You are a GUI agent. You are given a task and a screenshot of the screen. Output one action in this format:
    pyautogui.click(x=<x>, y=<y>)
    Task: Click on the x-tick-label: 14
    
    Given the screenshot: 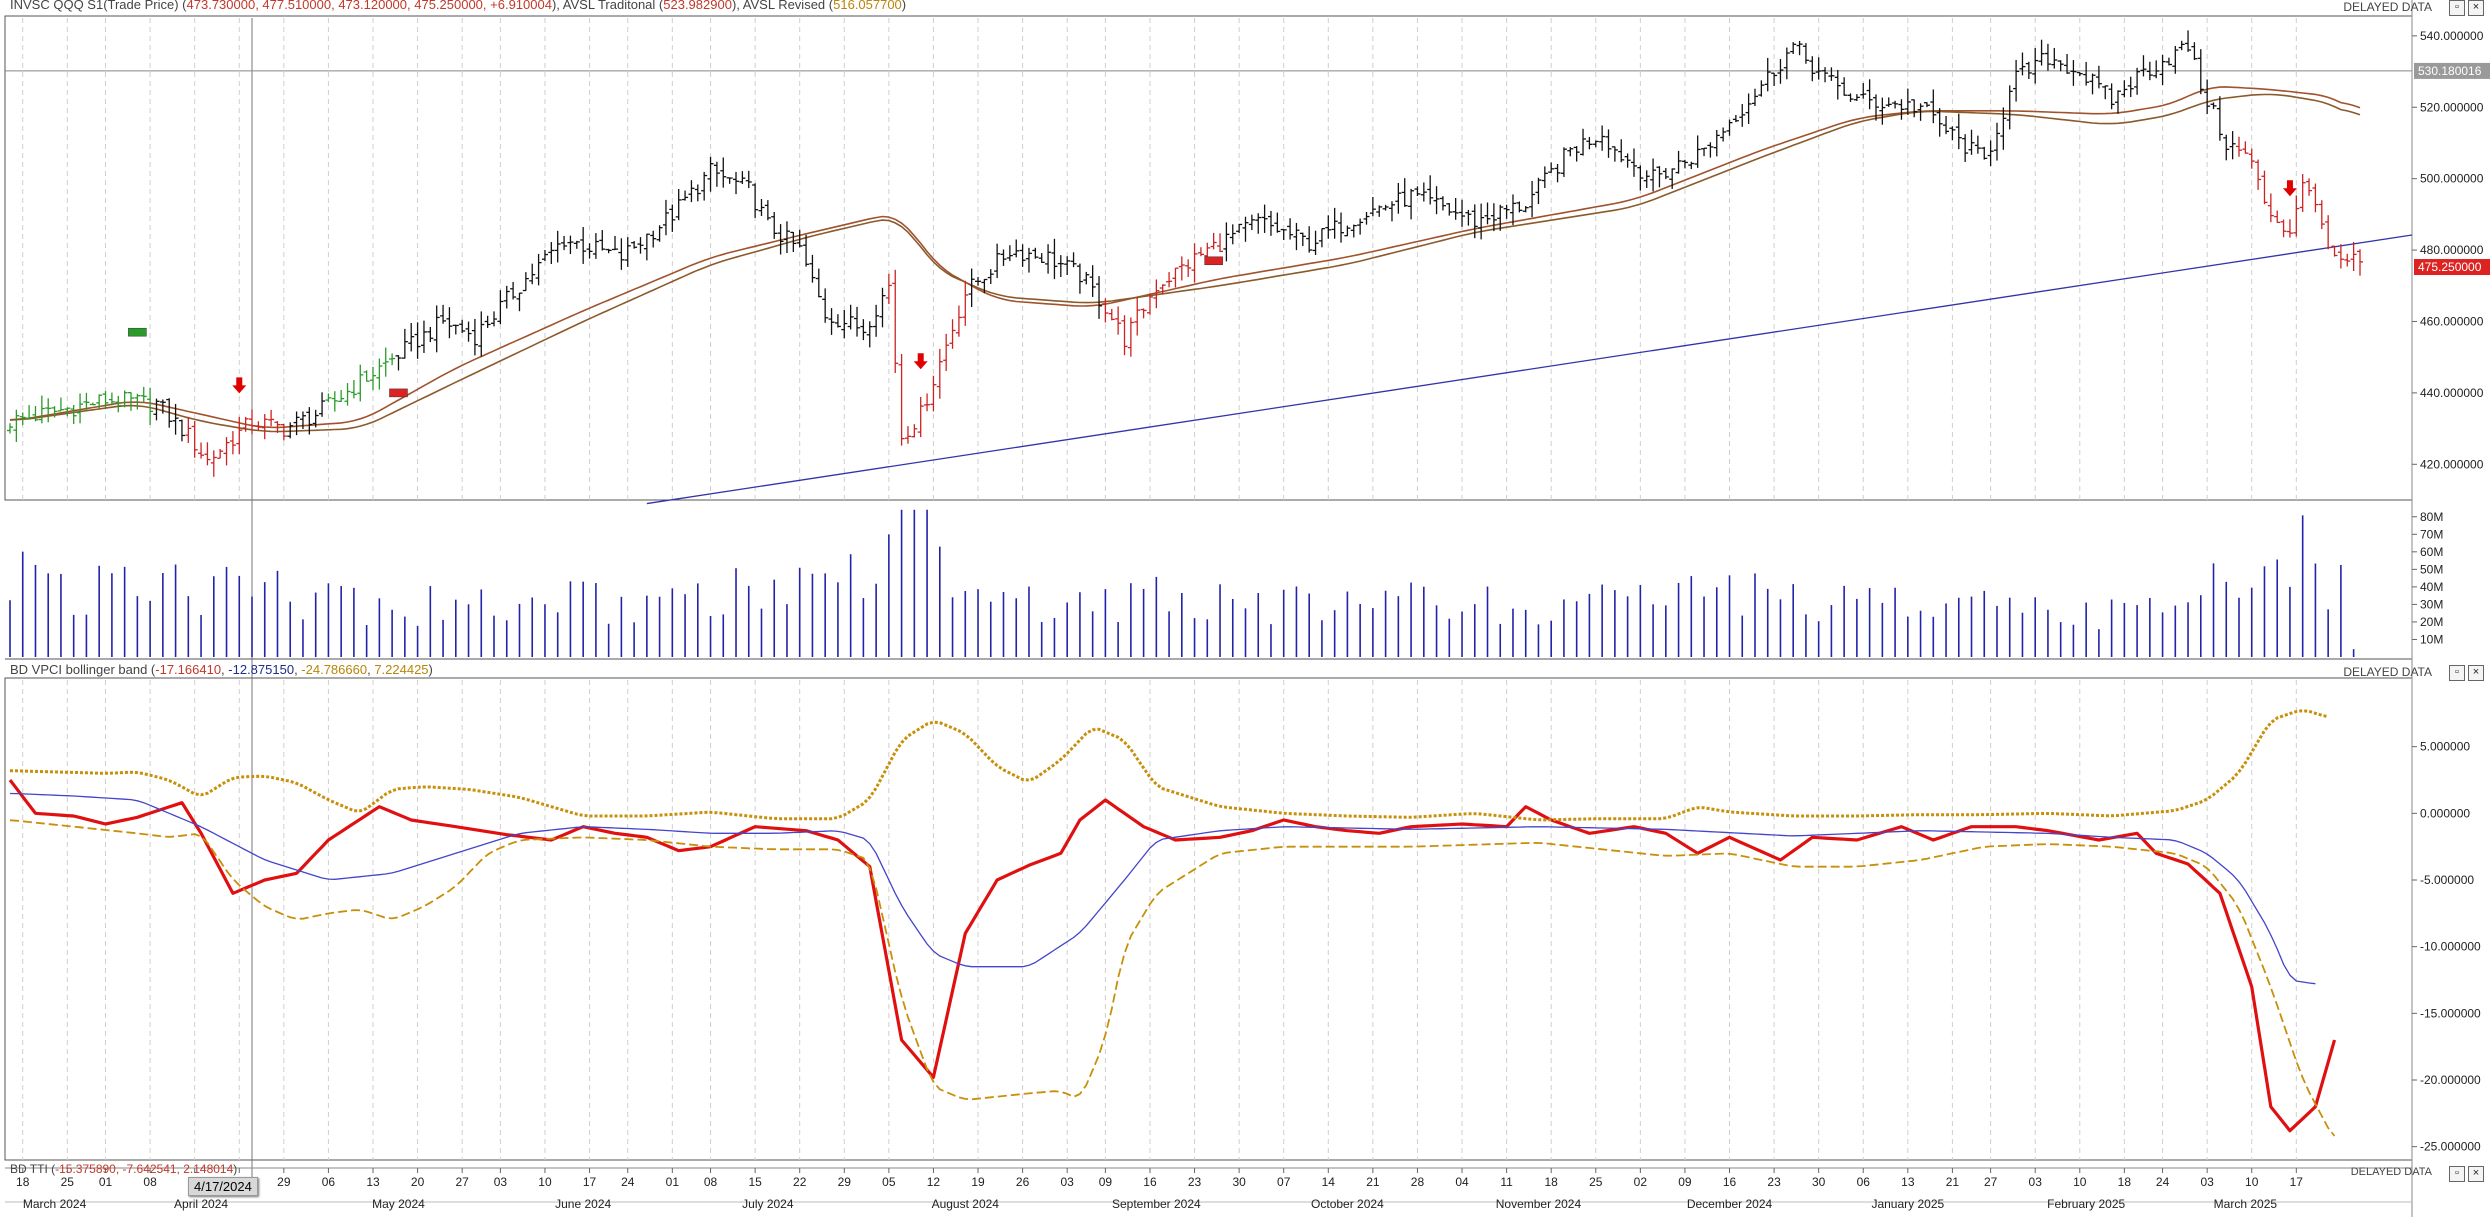 What is the action you would take?
    pyautogui.click(x=1329, y=1182)
    